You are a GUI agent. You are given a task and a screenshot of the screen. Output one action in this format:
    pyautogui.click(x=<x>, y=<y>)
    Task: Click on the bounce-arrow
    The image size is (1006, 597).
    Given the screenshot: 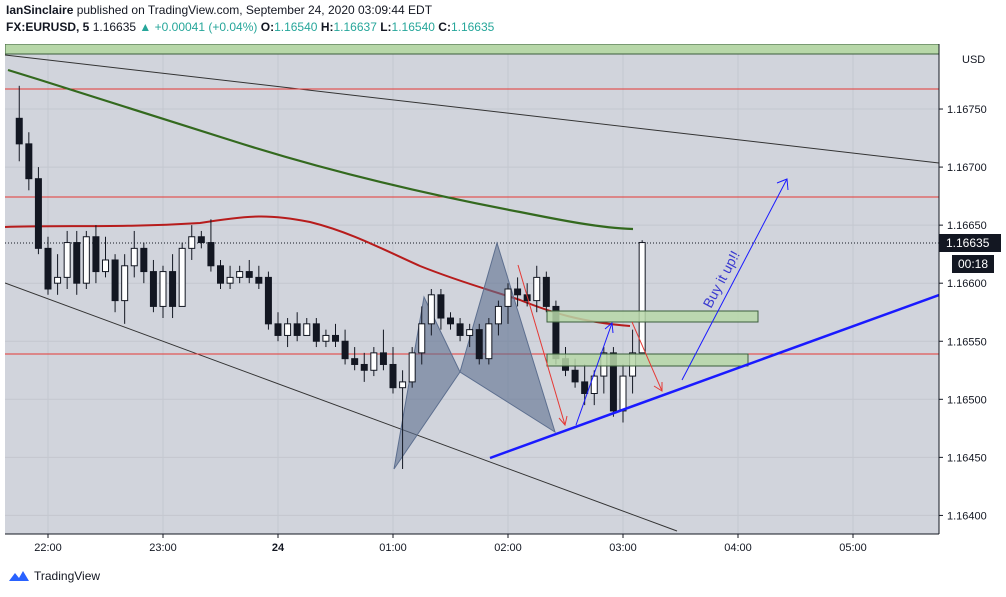 What is the action you would take?
    pyautogui.click(x=594, y=373)
    